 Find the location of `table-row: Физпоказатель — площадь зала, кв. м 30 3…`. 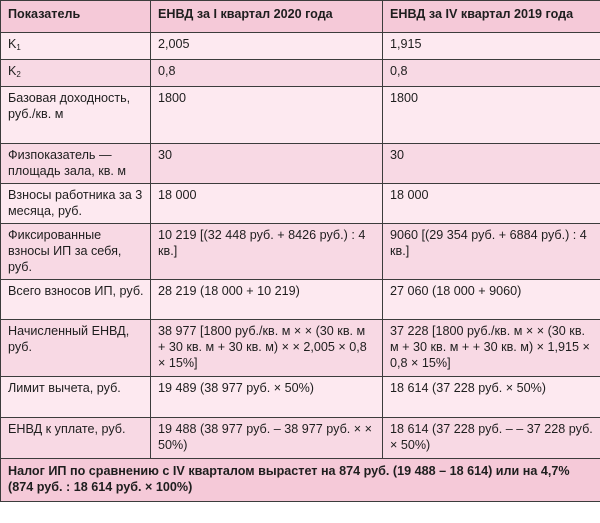

table-row: Физпоказатель — площадь зала, кв. м 30 3… is located at coordinates (300, 163).